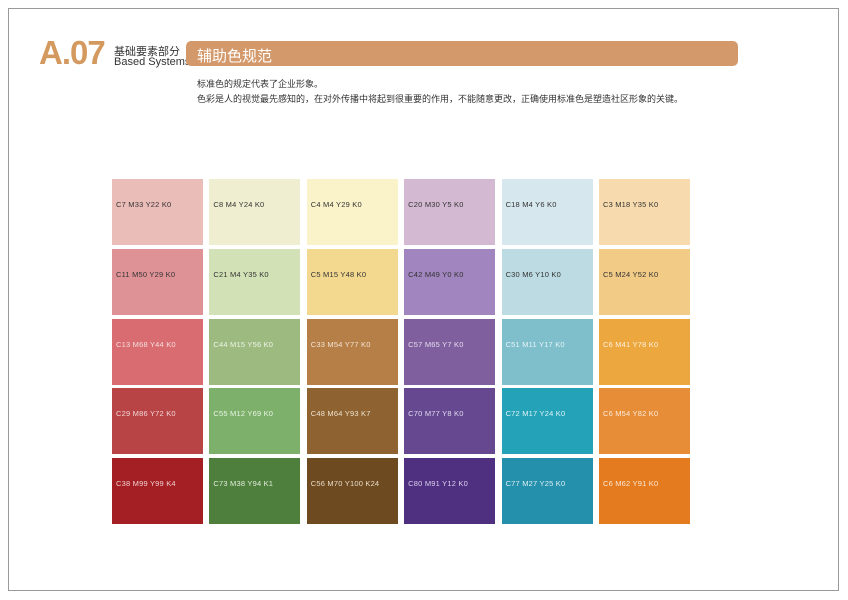 This screenshot has width=848, height=600. Describe the element at coordinates (255, 491) in the screenshot. I see `color-swatch: C73 M38 Y94 K1` at that location.